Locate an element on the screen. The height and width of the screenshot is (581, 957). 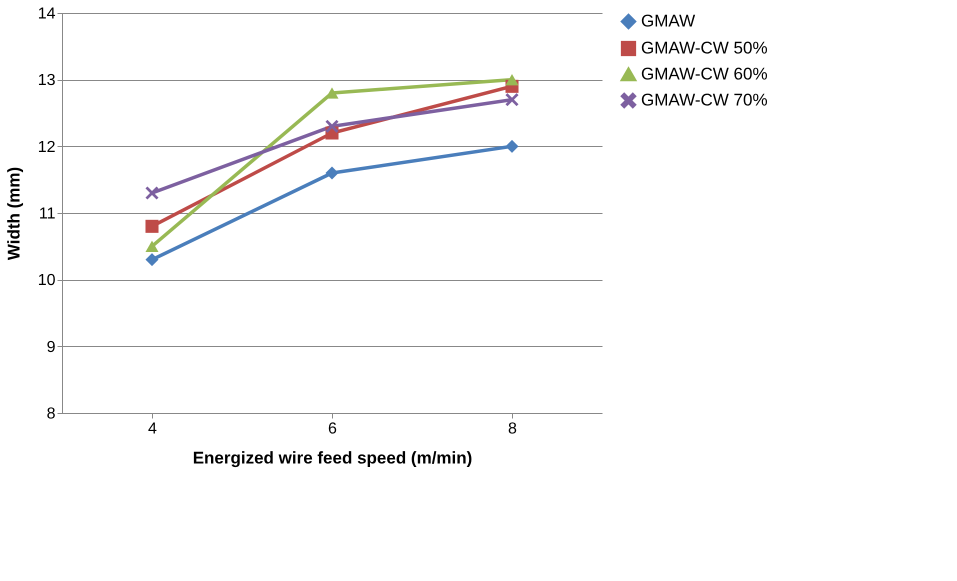
legend-label: GMAW-CW 70% is located at coordinates (704, 100).